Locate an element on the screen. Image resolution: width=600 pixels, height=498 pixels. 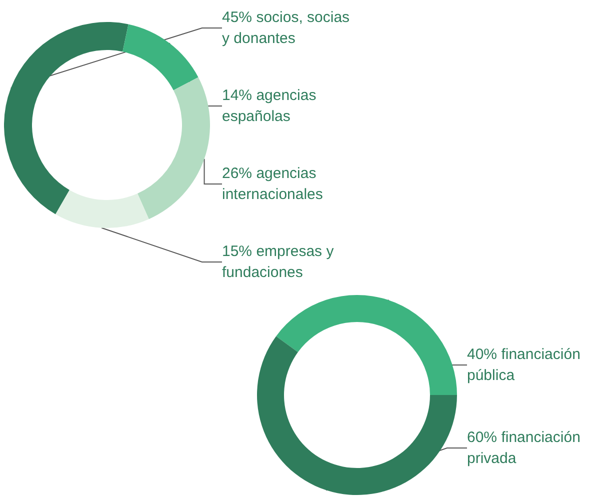
slice-label: 45% socios, socias y donantes is located at coordinates (288, 28).